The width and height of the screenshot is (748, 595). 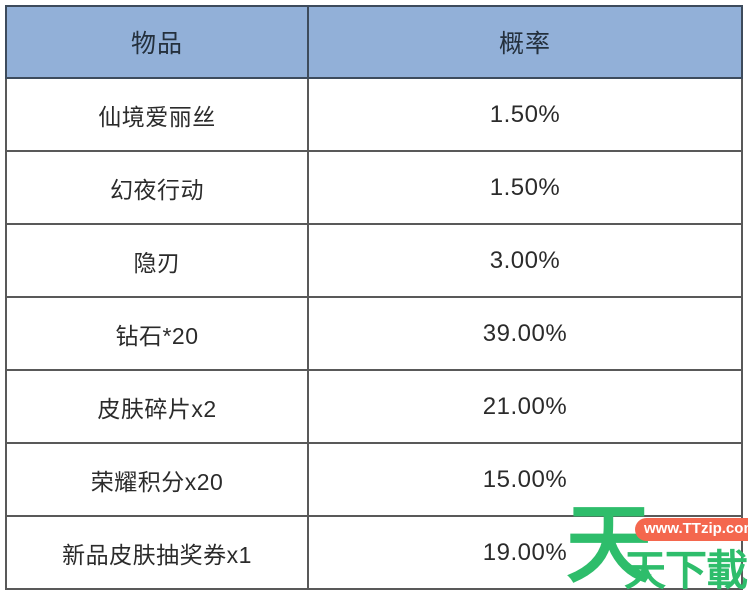 What do you see at coordinates (157, 552) in the screenshot?
I see `item-name-cell: 新品皮肤抽奖券x1` at bounding box center [157, 552].